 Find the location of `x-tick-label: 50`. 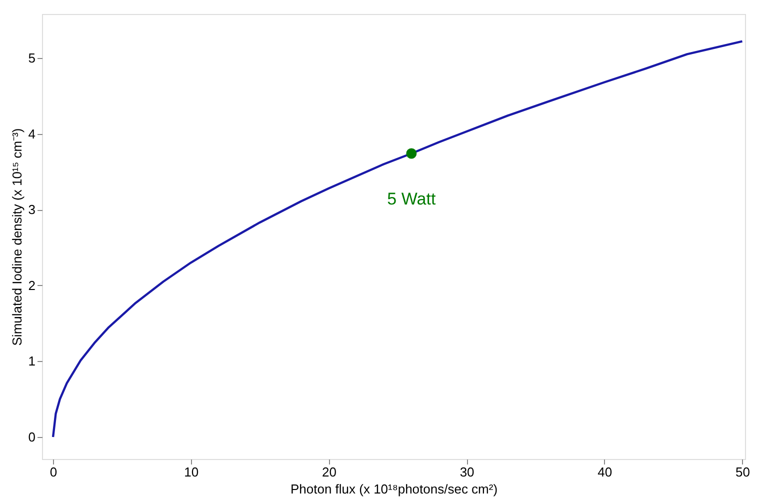

x-tick-label: 50 is located at coordinates (743, 472).